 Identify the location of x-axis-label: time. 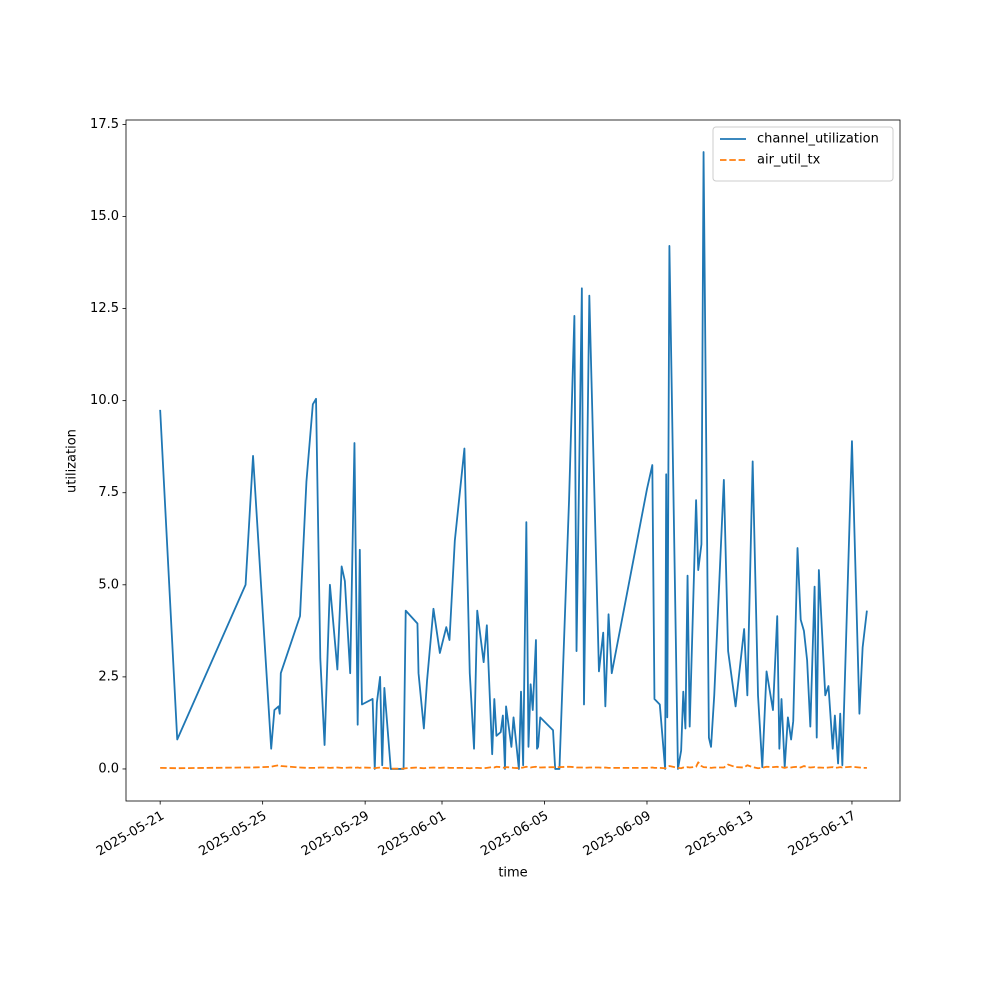
(512, 873).